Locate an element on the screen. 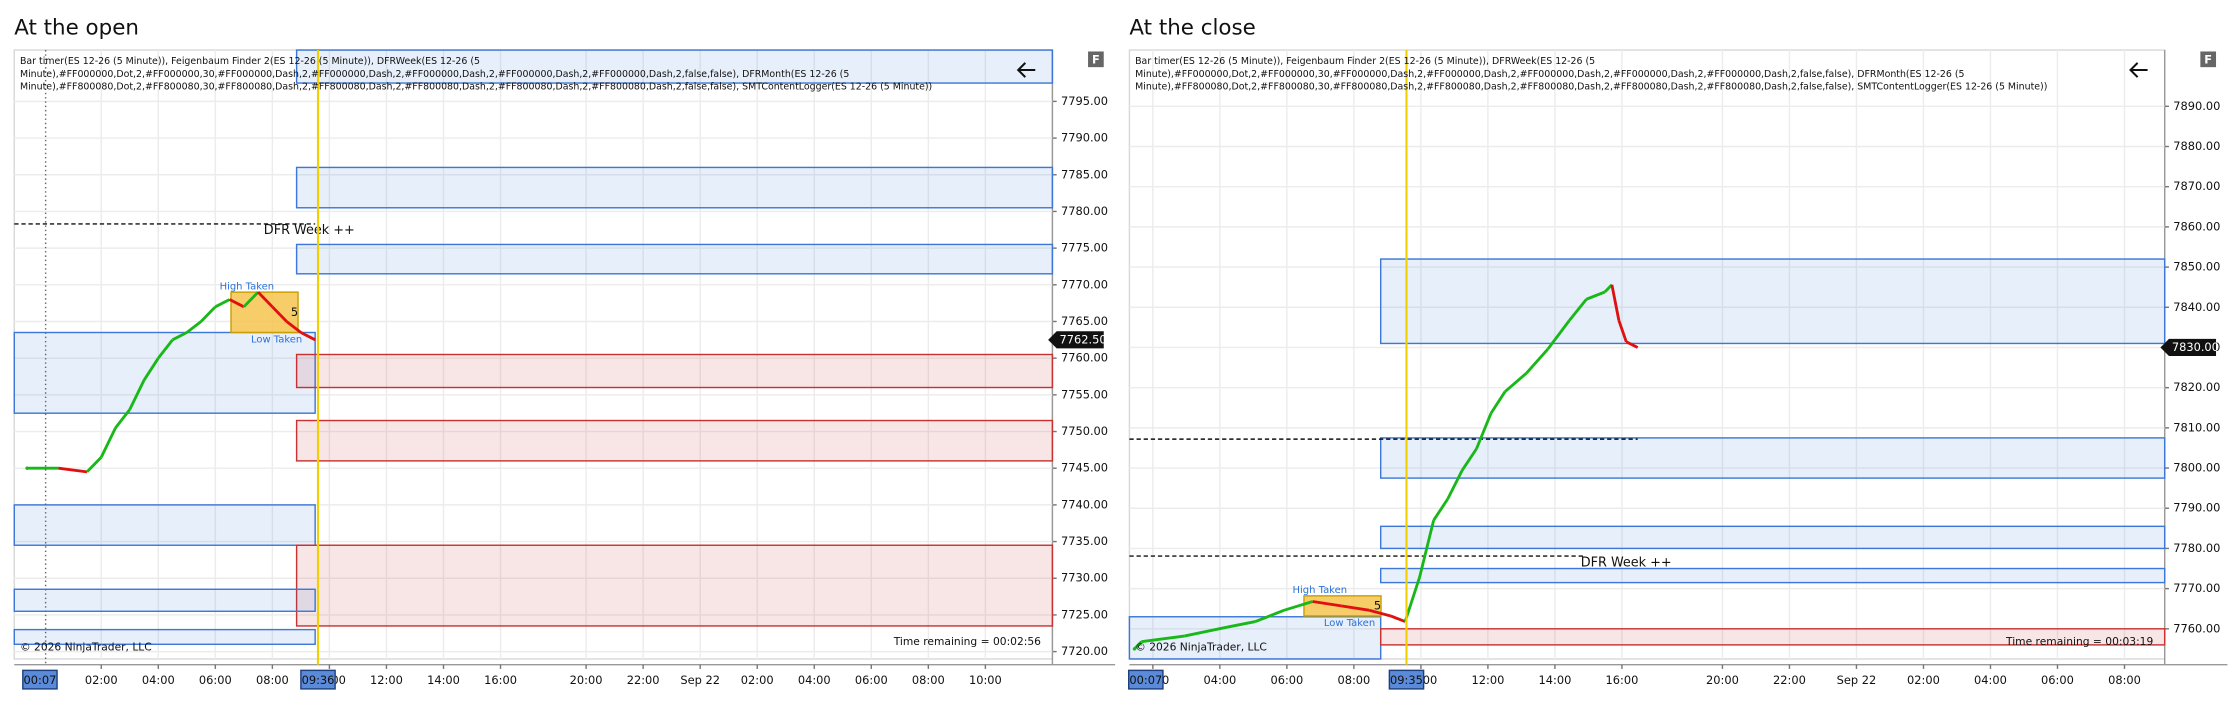 The height and width of the screenshot is (709, 2236). y-tick-label: 7860.00 is located at coordinates (2196, 226).